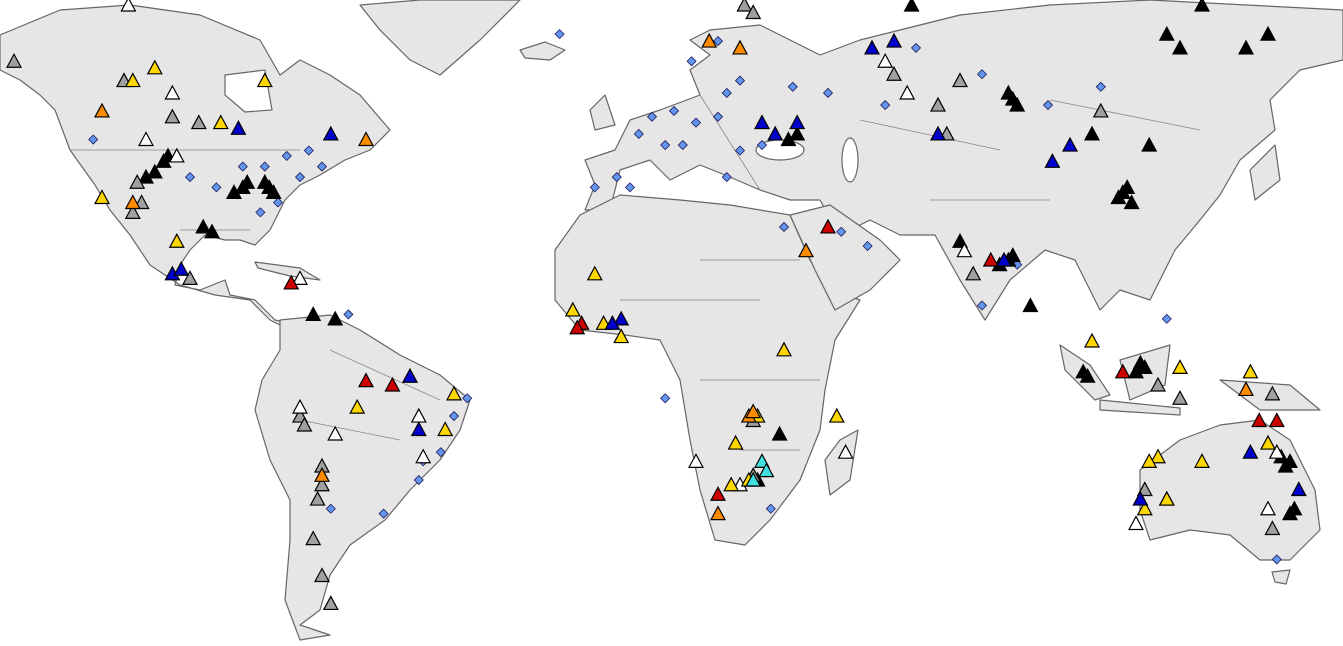  What do you see at coordinates (850, 160) in the screenshot?
I see `caspian-sea` at bounding box center [850, 160].